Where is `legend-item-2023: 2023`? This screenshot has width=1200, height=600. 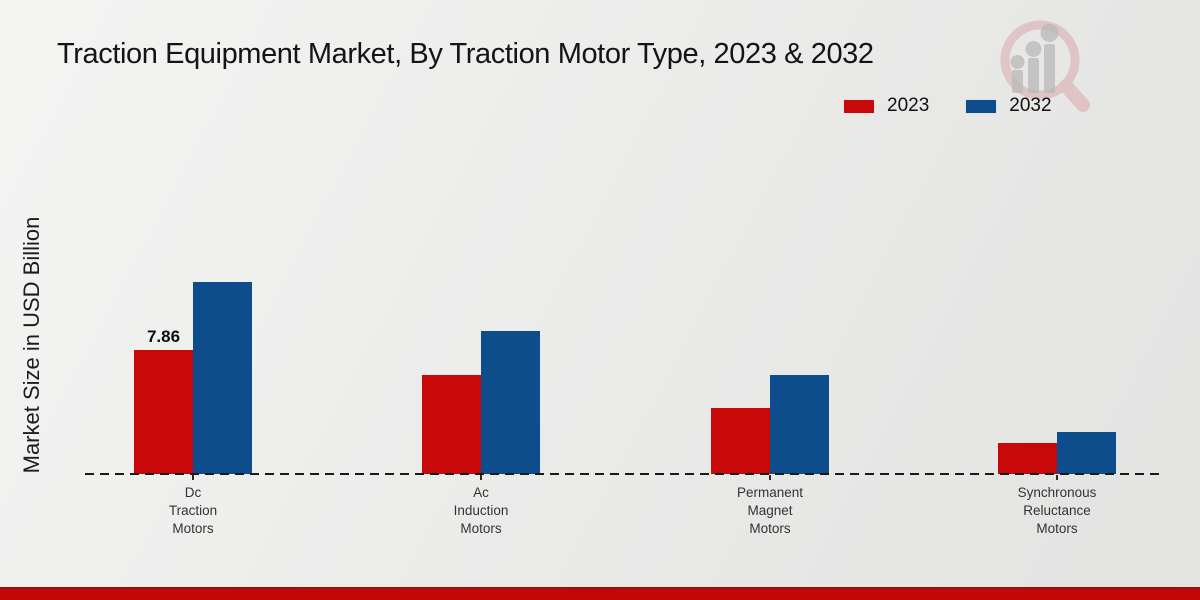 legend-item-2023: 2023 is located at coordinates (886, 106).